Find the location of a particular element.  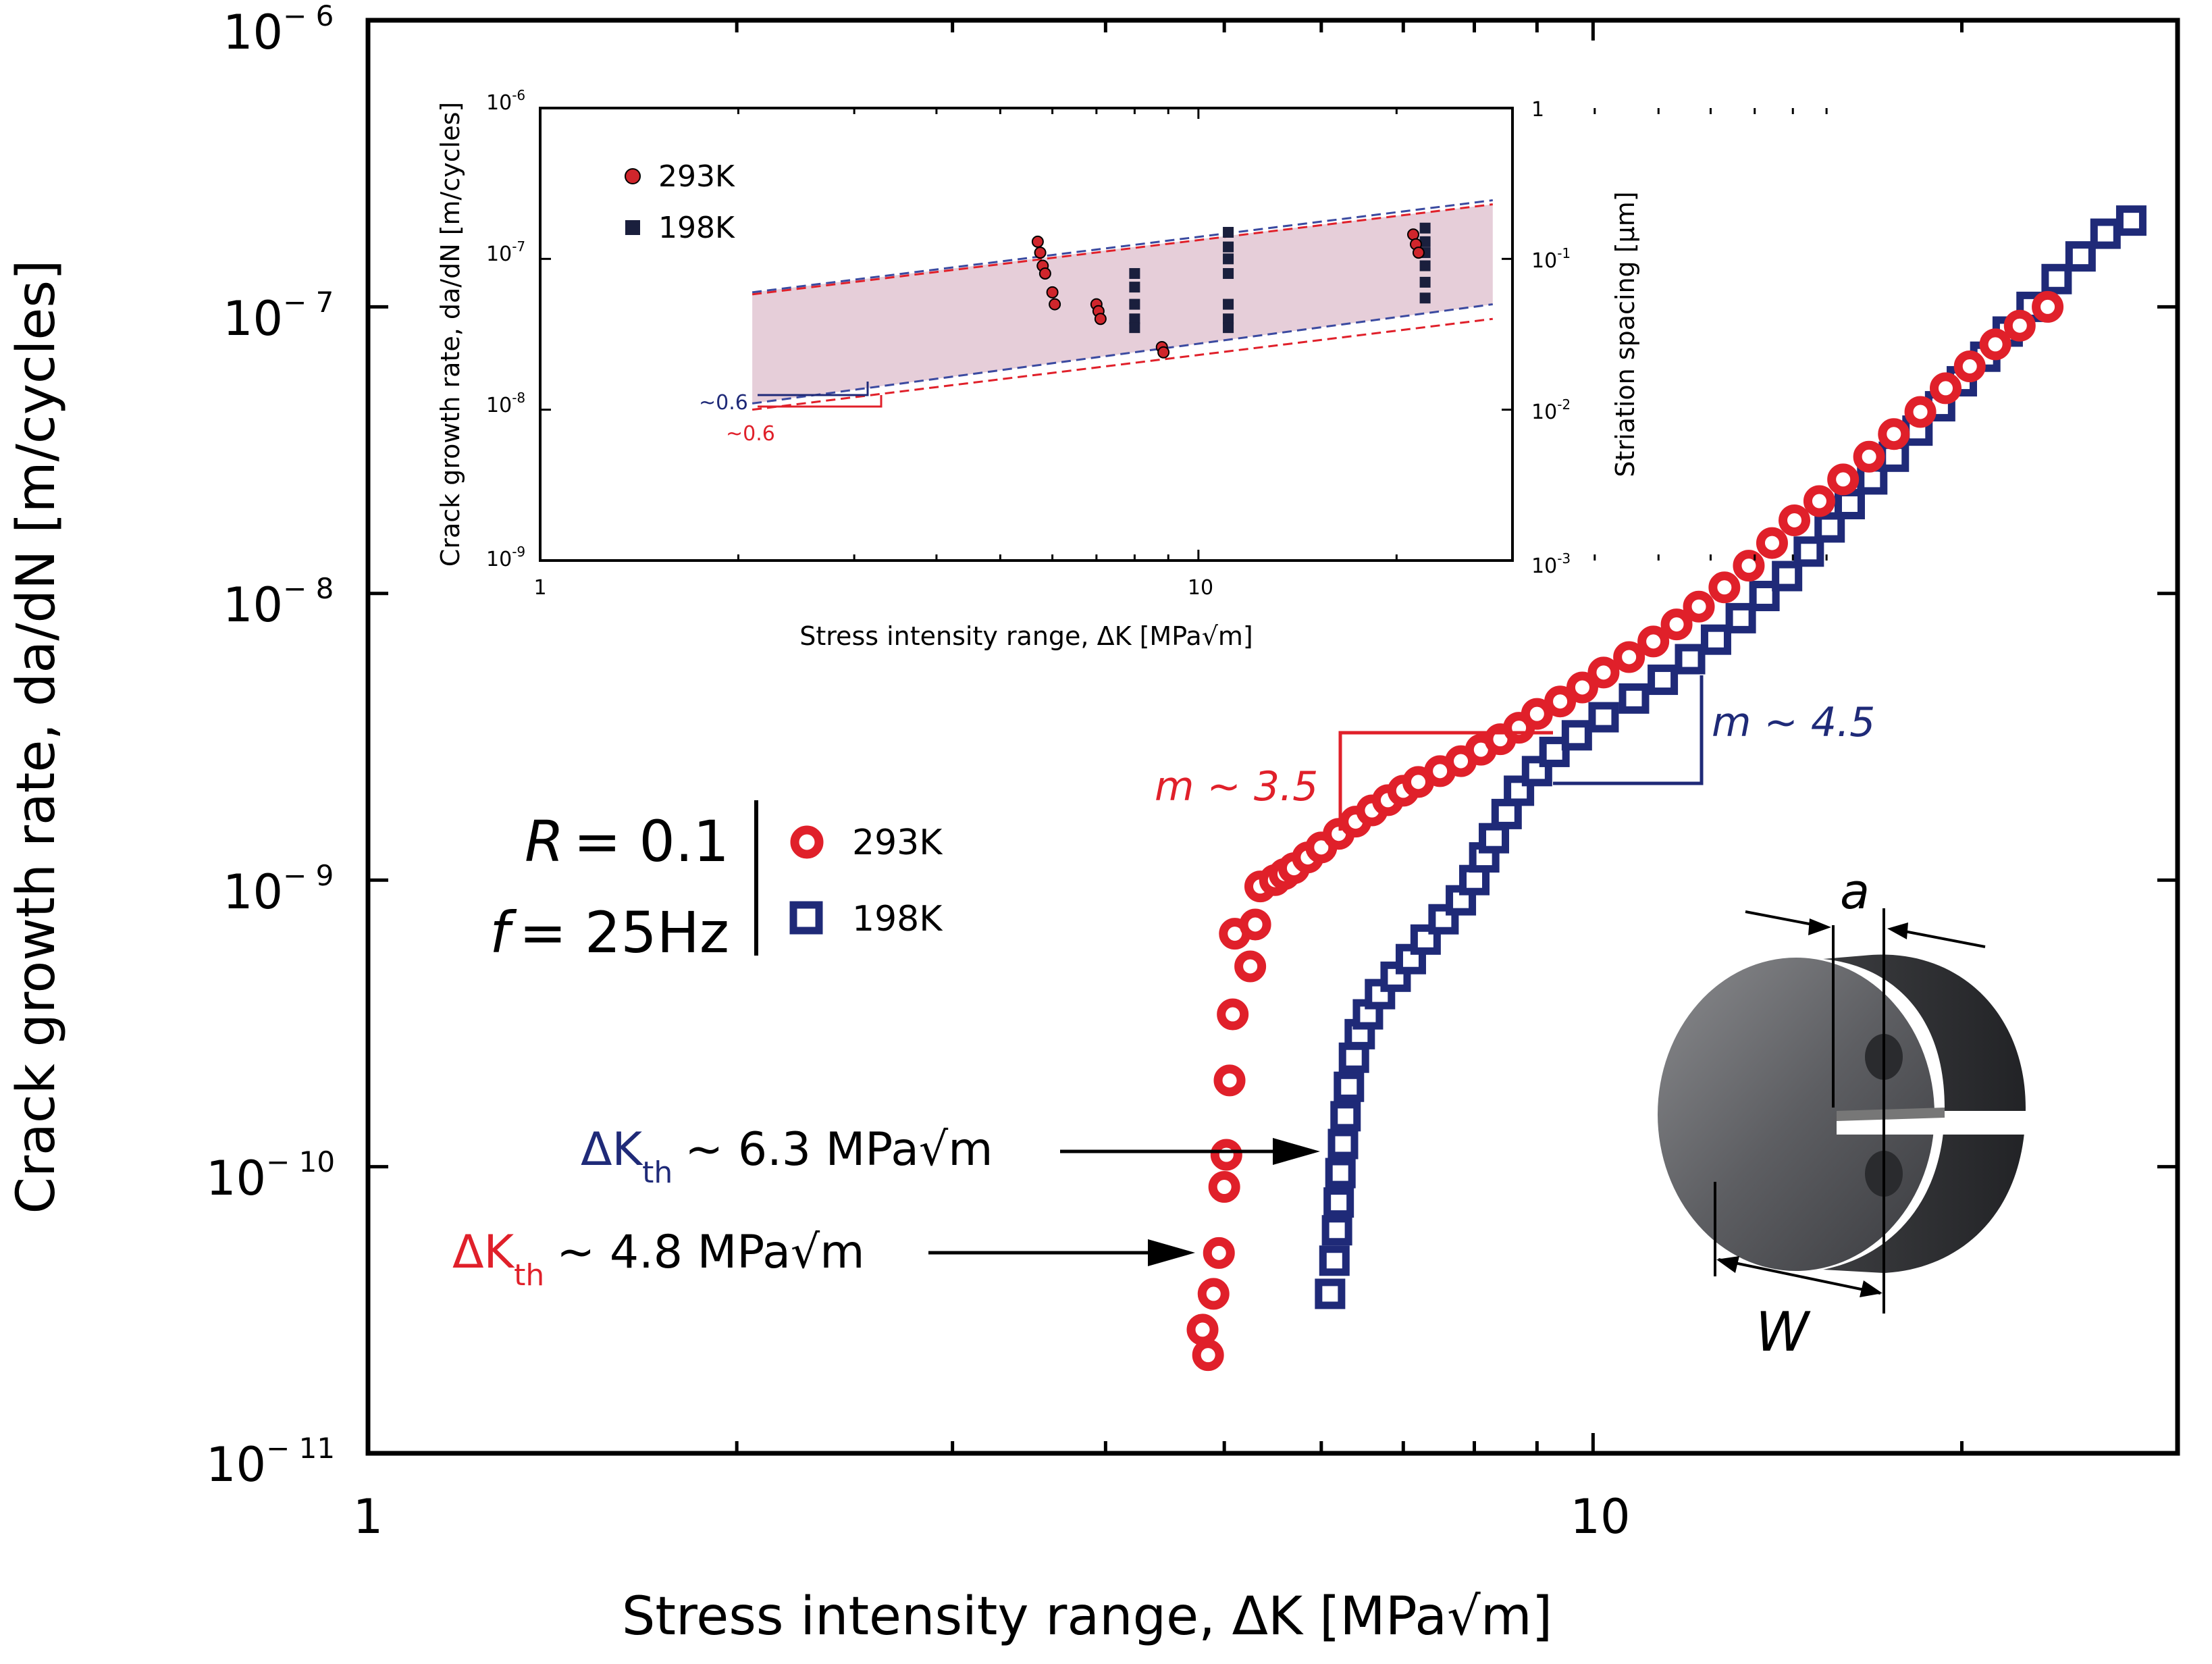

inset-y-axis-title: Crack growth rate, da/dN [m/cycles] is located at coordinates (450, 335).